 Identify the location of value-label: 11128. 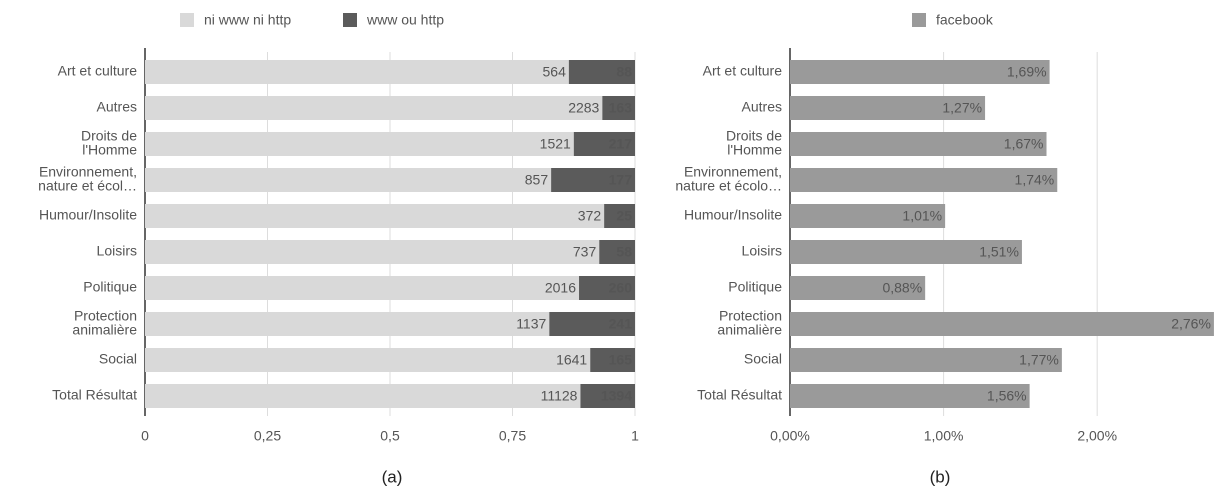
(559, 396).